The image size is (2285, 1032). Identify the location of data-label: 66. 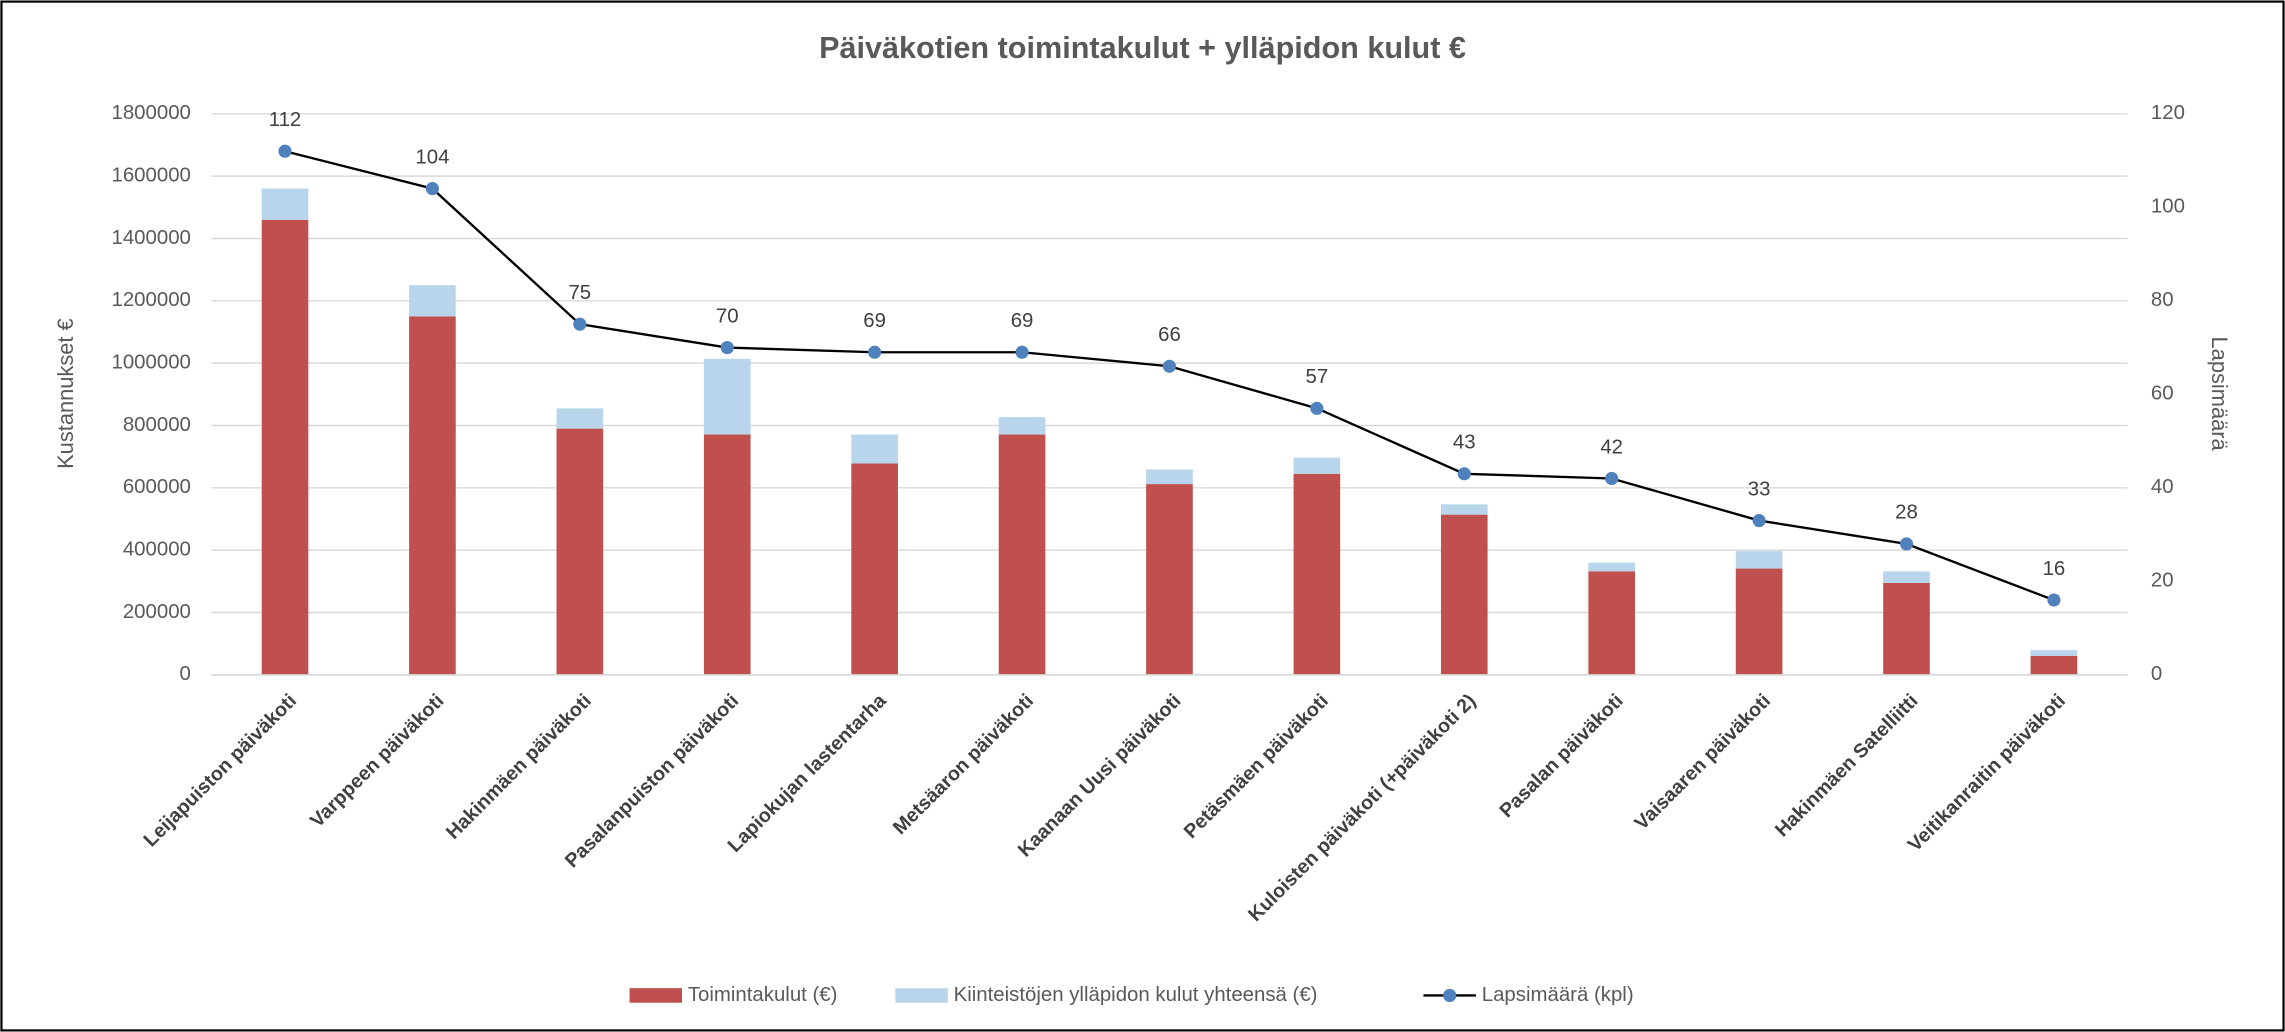
(1169, 335).